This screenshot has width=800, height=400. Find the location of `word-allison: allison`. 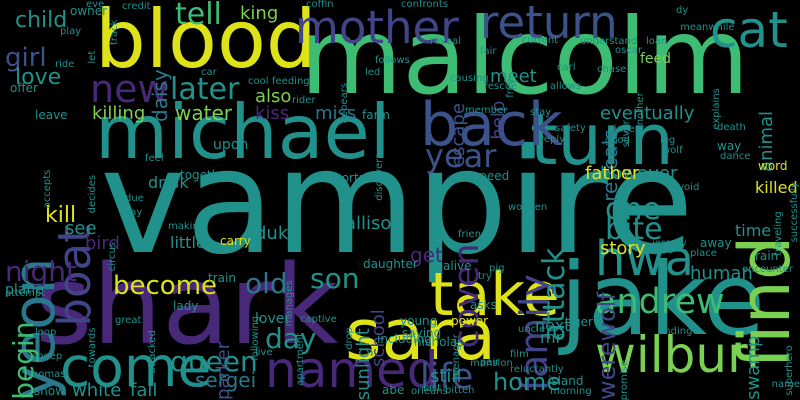

word-allison: allison is located at coordinates (374, 223).